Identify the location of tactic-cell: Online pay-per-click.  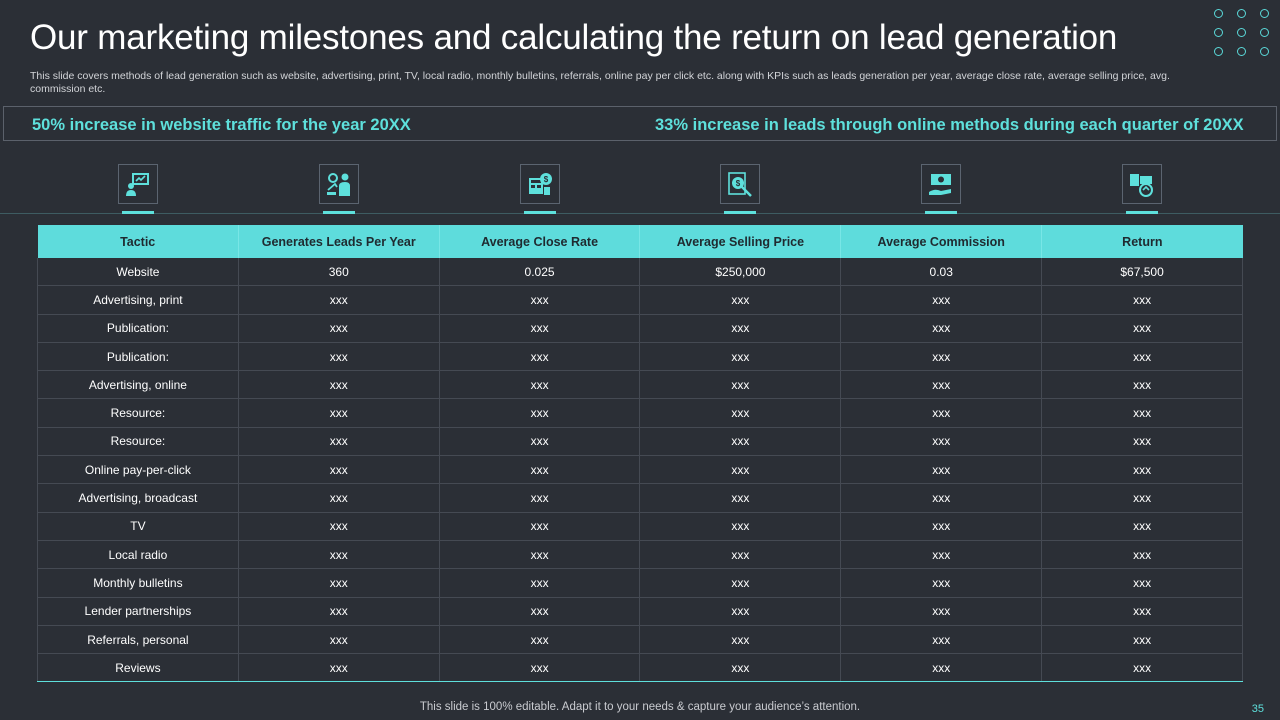
(138, 470).